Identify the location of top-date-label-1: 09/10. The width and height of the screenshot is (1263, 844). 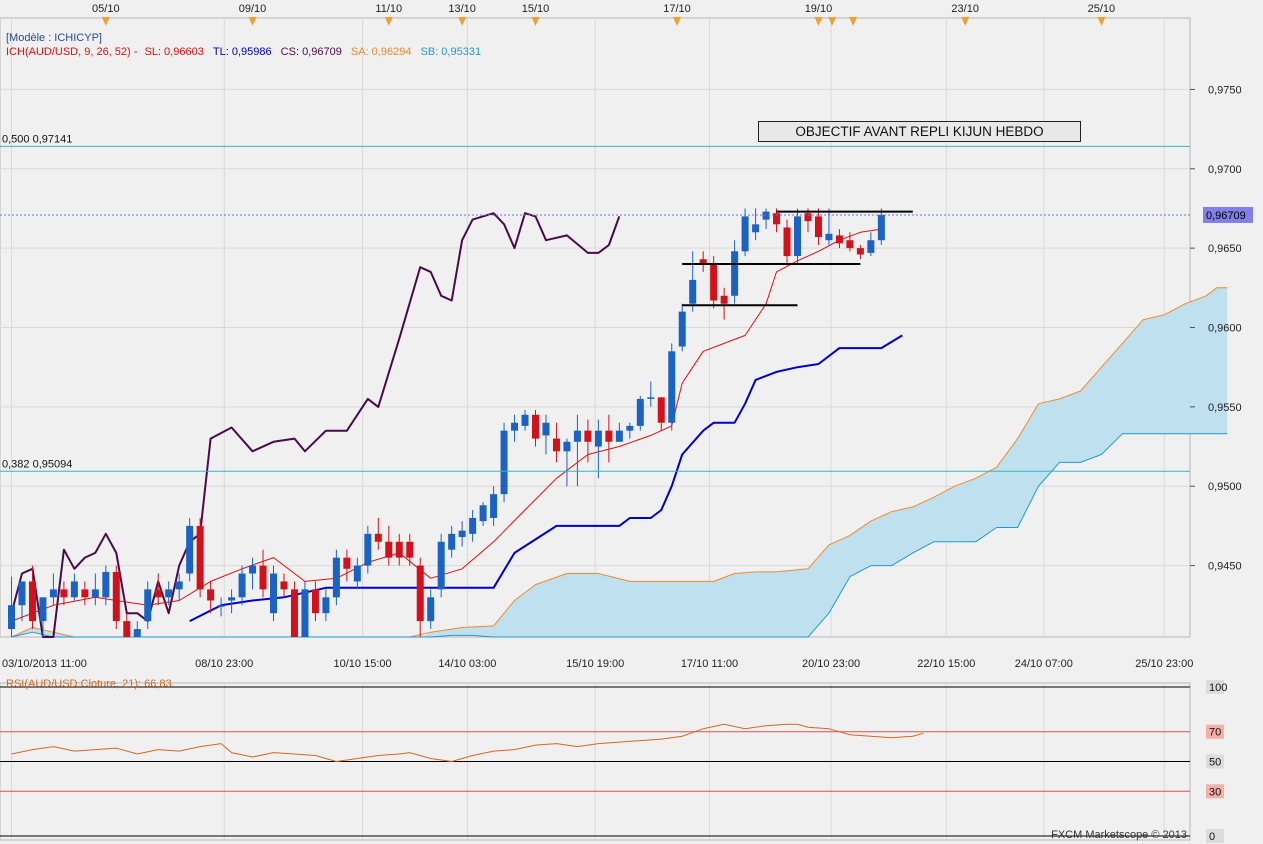
(253, 9).